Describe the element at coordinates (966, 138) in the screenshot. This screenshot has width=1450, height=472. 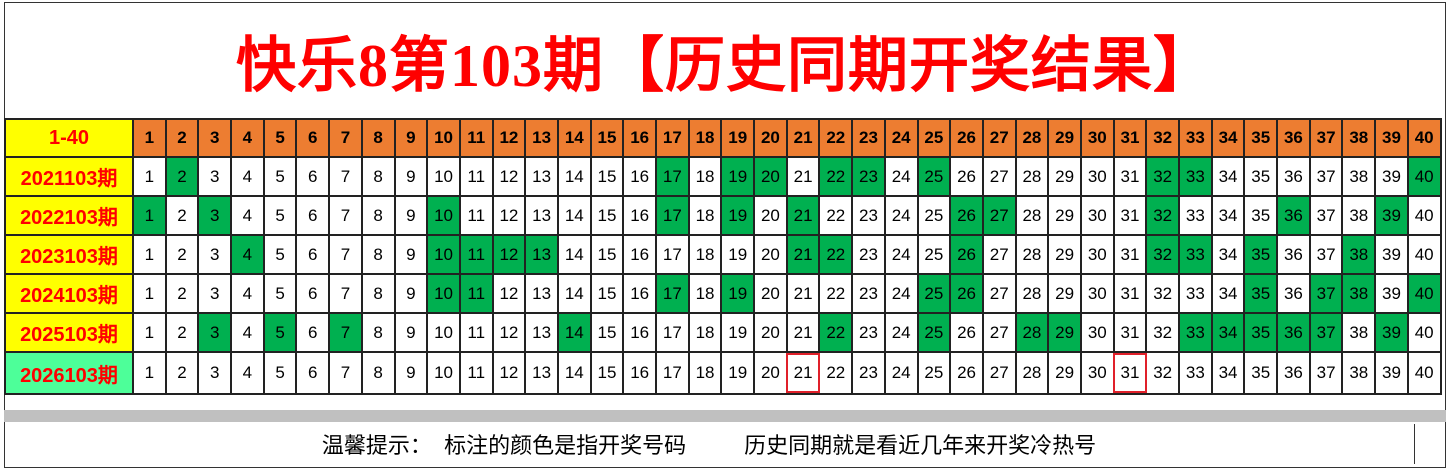
I see `column-header-26: 26` at that location.